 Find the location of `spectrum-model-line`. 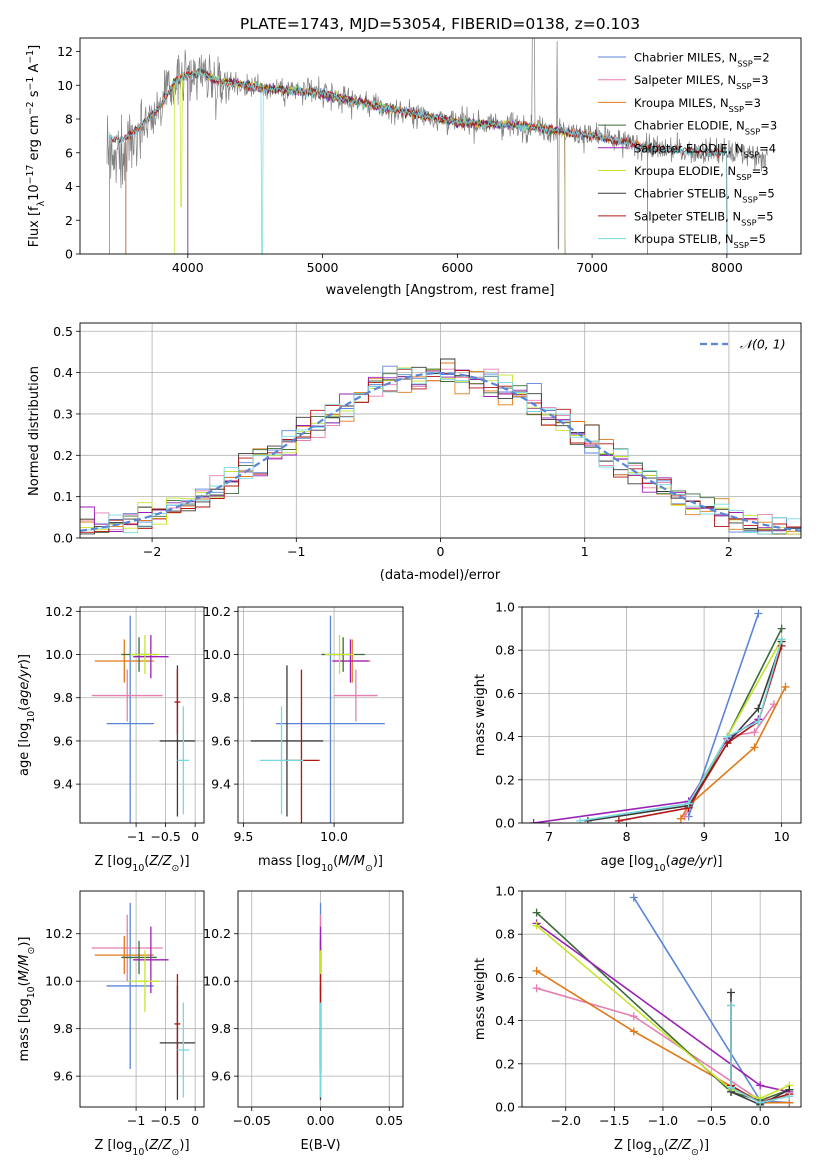

spectrum-model-line is located at coordinates (418, 160).